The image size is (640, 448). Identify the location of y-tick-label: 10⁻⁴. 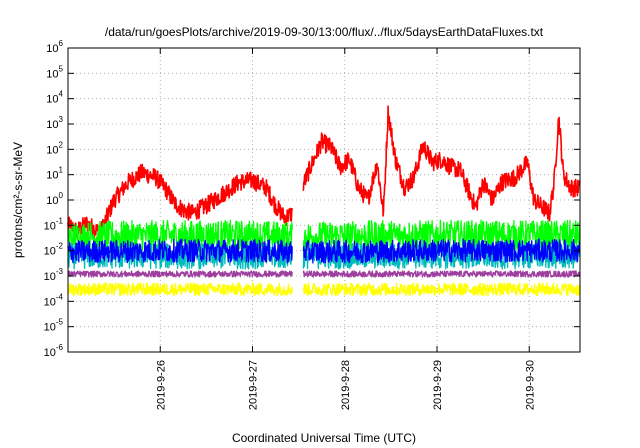
(54, 300).